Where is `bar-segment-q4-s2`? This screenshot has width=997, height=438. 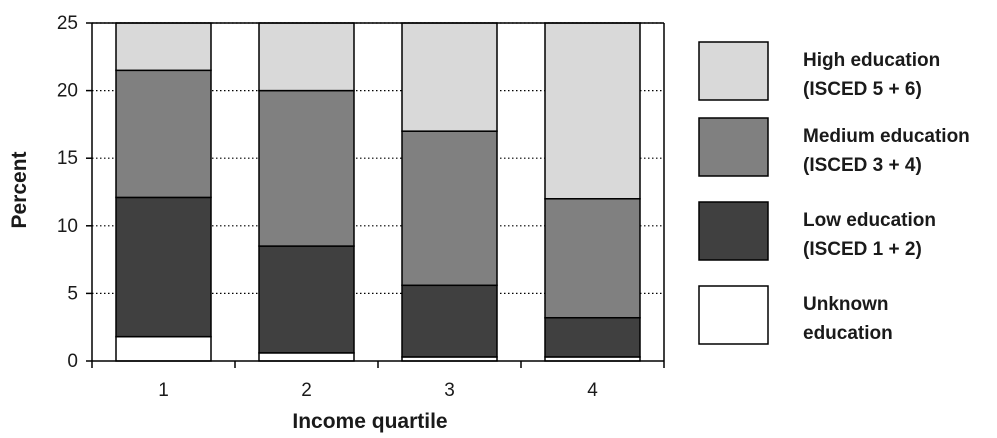
bar-segment-q4-s2 is located at coordinates (592, 258).